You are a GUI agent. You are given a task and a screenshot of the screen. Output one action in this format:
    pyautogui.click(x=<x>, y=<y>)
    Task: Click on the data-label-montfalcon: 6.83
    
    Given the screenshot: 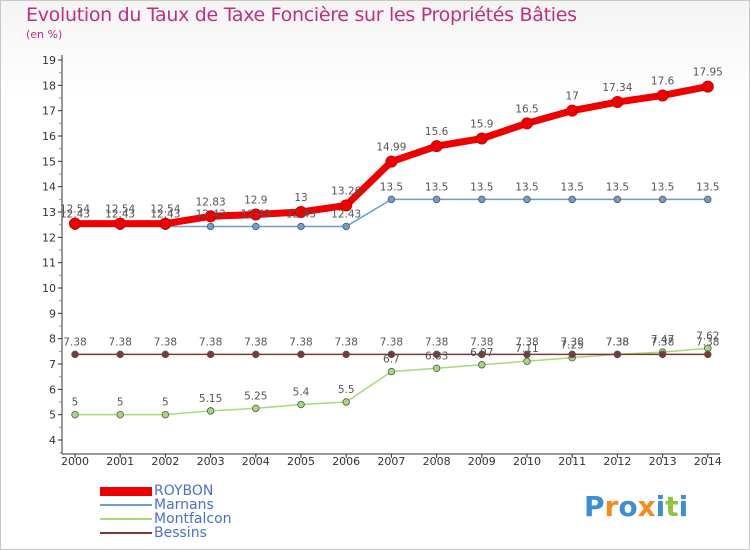 What is the action you would take?
    pyautogui.click(x=436, y=356)
    